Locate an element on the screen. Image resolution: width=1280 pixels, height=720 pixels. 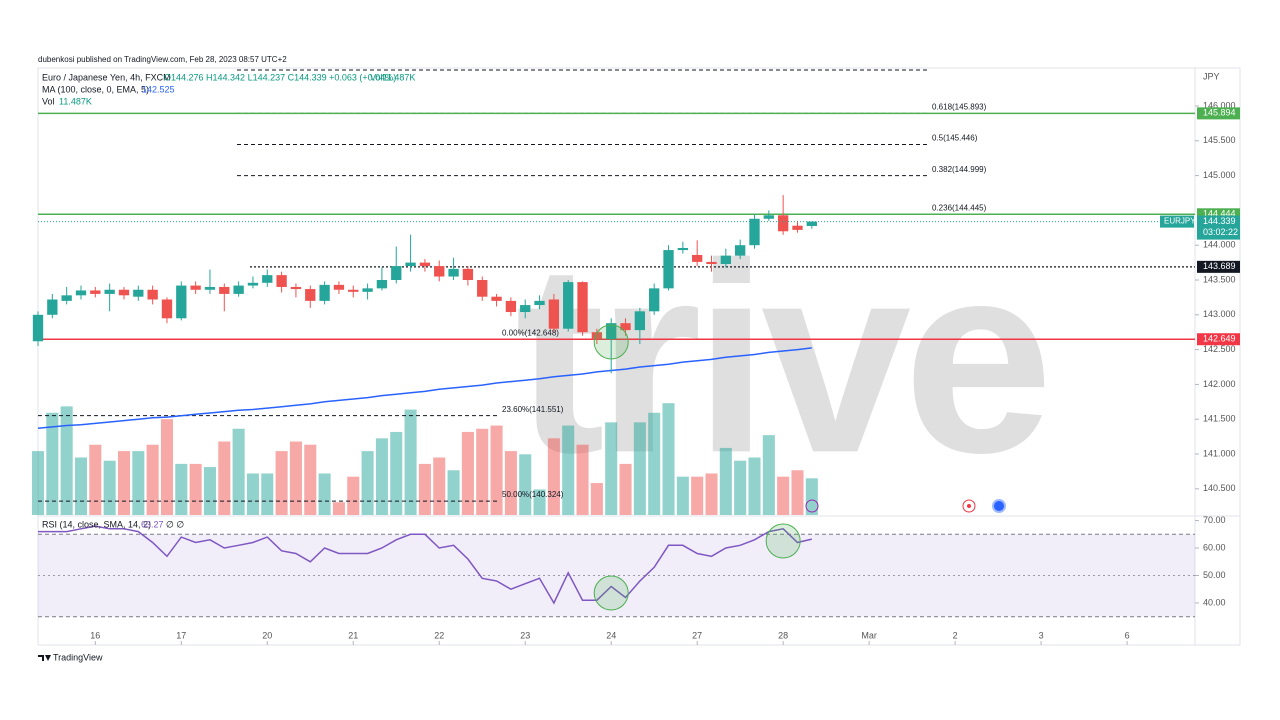
rsi-extra: ∅ ∅ is located at coordinates (175, 524).